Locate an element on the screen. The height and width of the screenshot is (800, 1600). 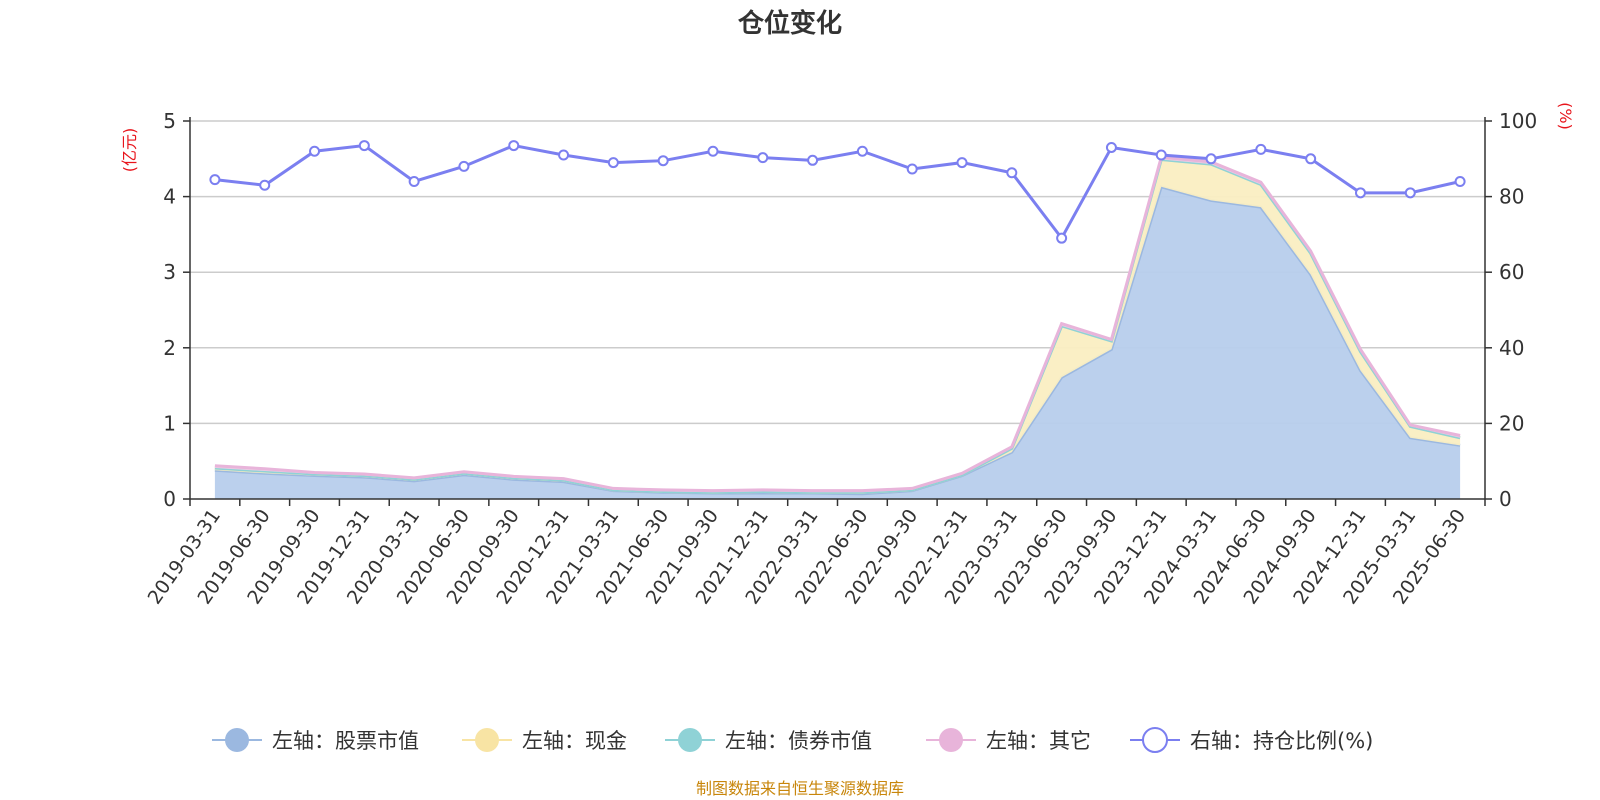
left-tick-label: 1 is located at coordinates (169, 423).